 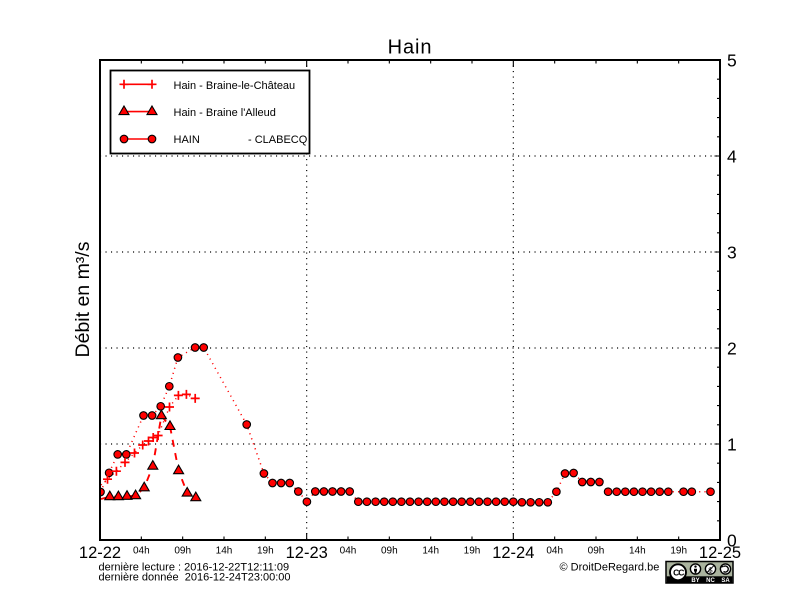 I want to click on svg-text: 2, so click(x=732, y=348).